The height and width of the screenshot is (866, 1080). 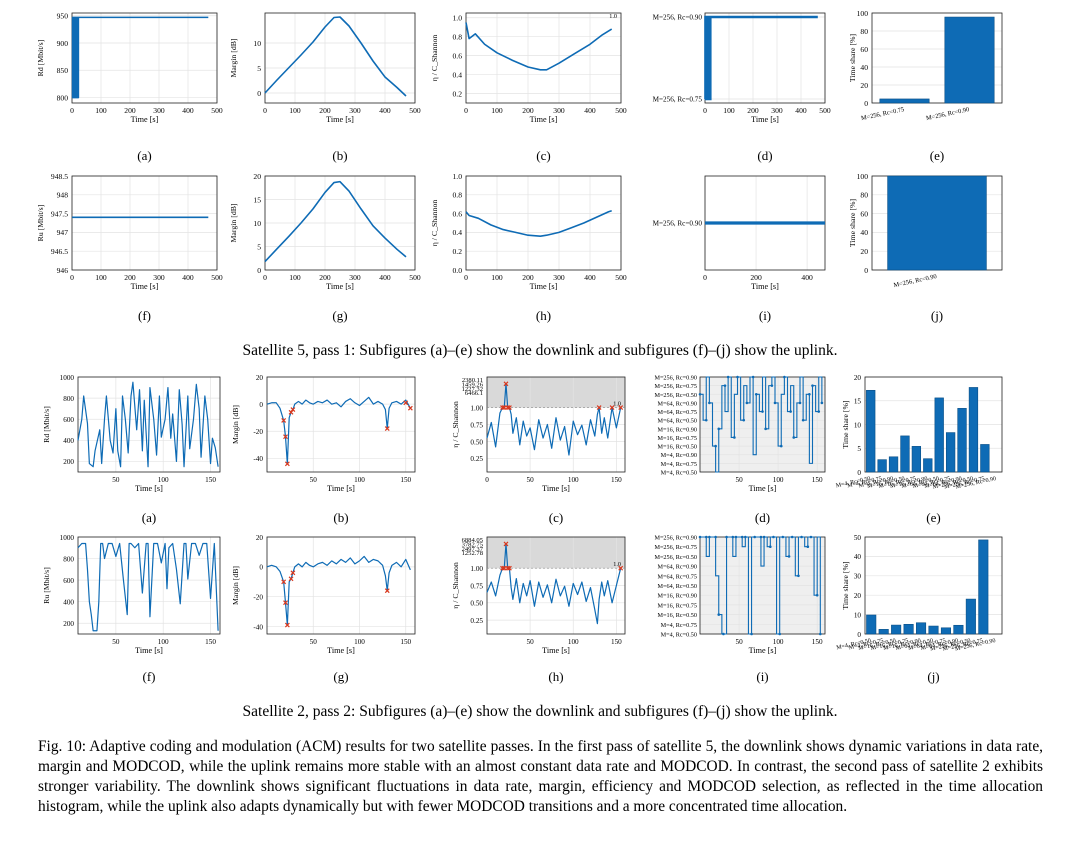 I want to click on y-tick-label: 100, so click(x=863, y=176).